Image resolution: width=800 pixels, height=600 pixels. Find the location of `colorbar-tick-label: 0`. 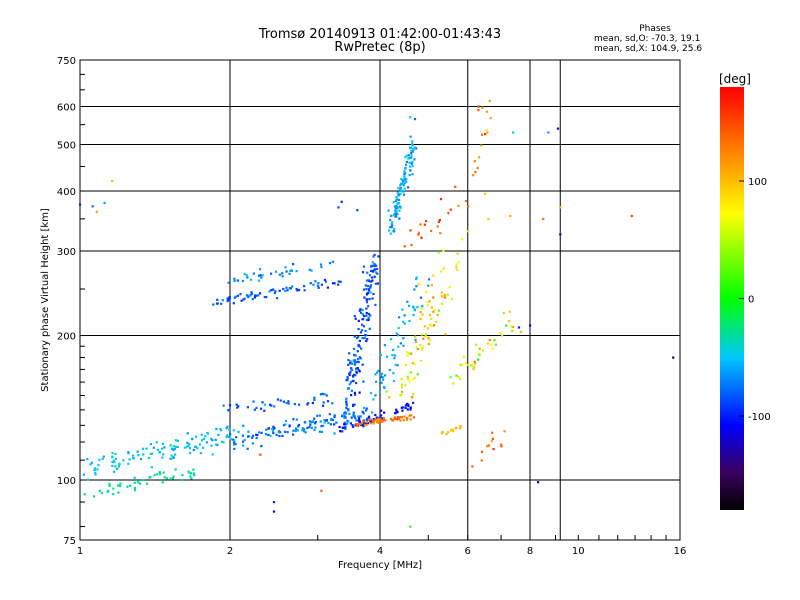

colorbar-tick-label: 0 is located at coordinates (751, 300).